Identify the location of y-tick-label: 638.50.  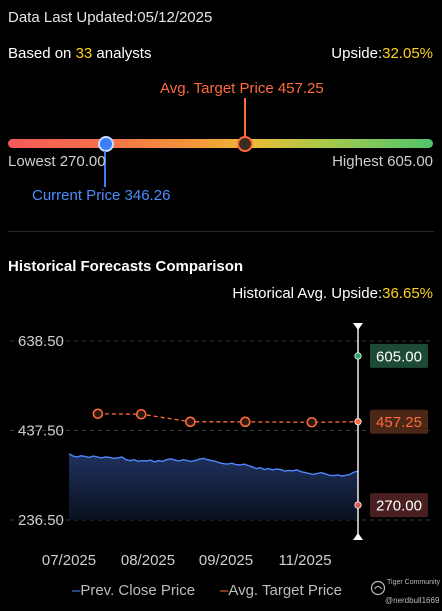
(41, 341).